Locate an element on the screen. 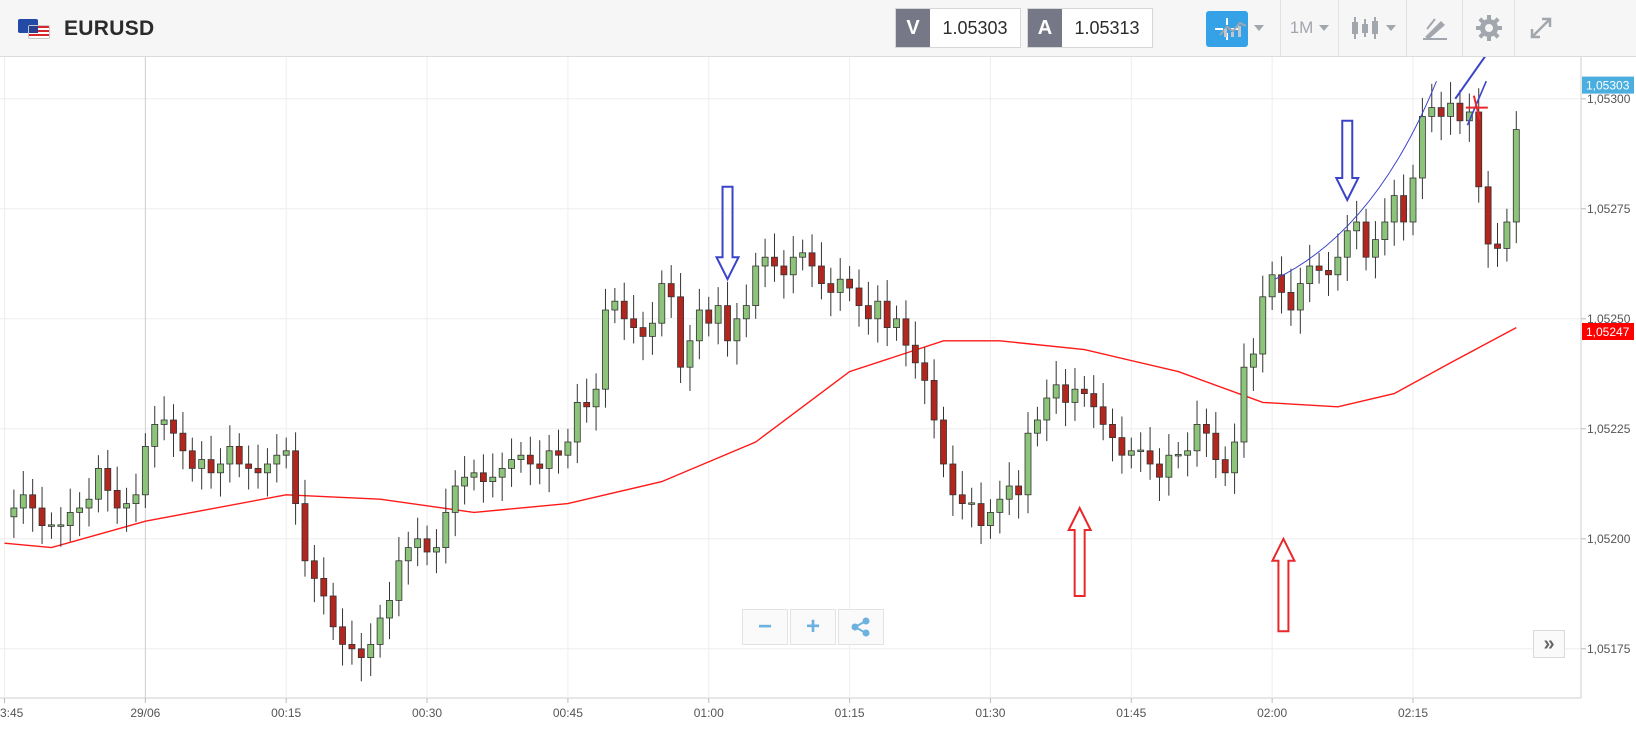 Image resolution: width=1636 pixels, height=733 pixels. y-tick-label: 1,05175 is located at coordinates (1609, 649).